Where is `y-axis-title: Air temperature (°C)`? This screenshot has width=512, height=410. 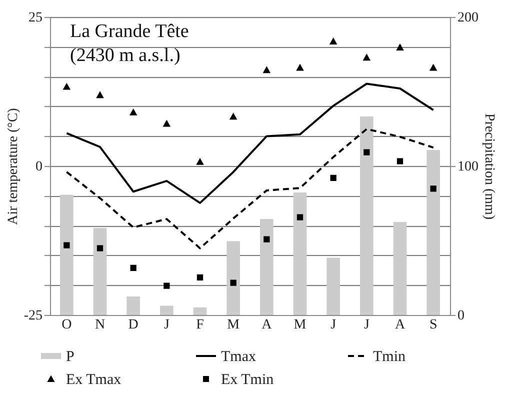
y-axis-title: Air temperature (°C) is located at coordinates (13, 166).